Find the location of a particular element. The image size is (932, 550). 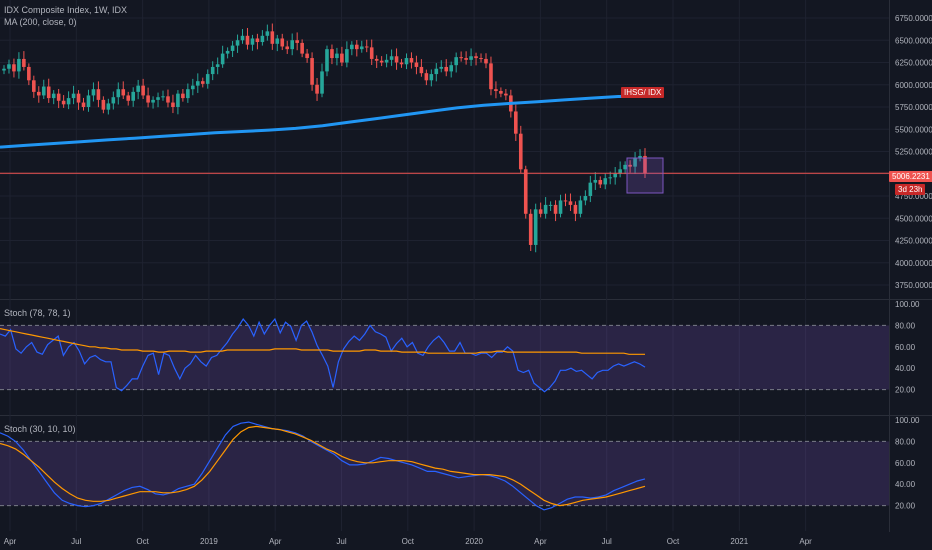

ma-label: MA (200, close, 0) is located at coordinates (40, 22).